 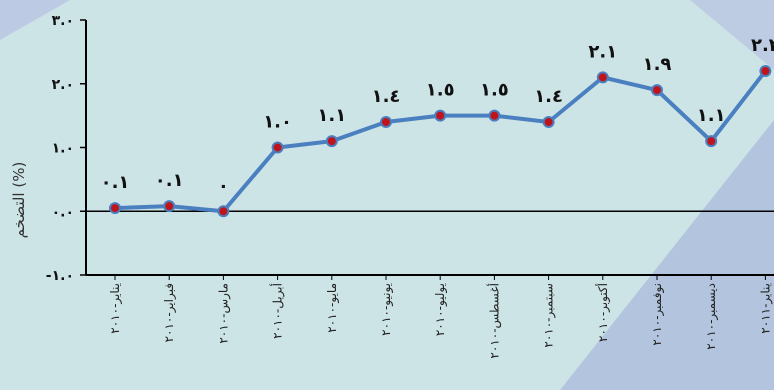 I want to click on x-tick-label: فبراير-٢٠١٠, so click(x=169, y=312).